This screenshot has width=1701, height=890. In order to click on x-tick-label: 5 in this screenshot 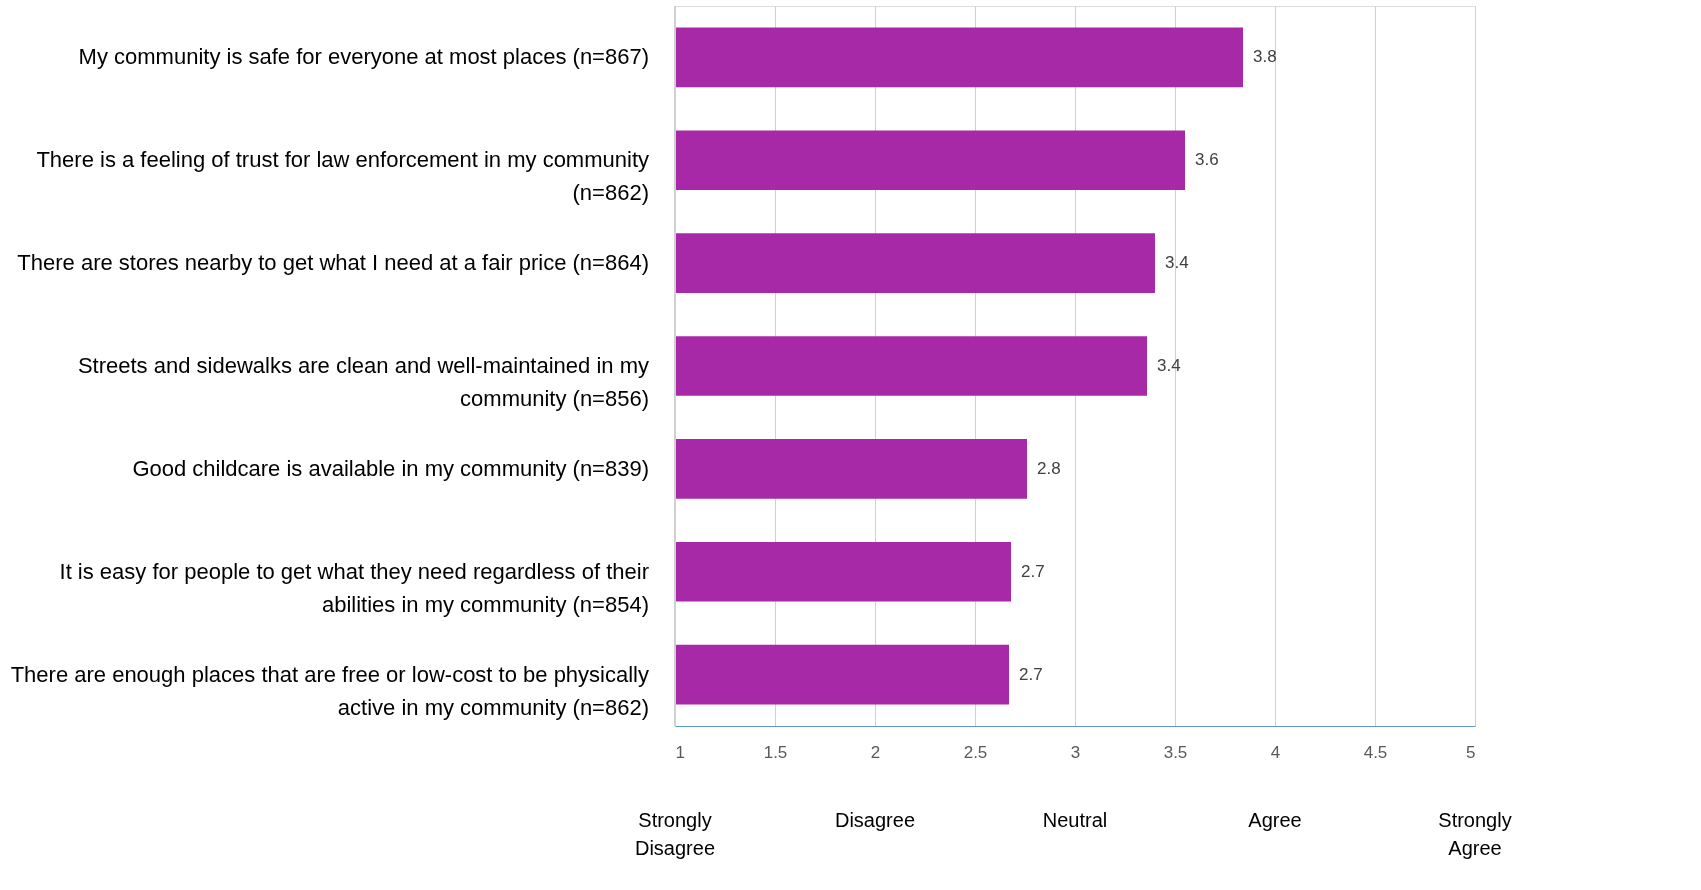, I will do `click(1471, 752)`.